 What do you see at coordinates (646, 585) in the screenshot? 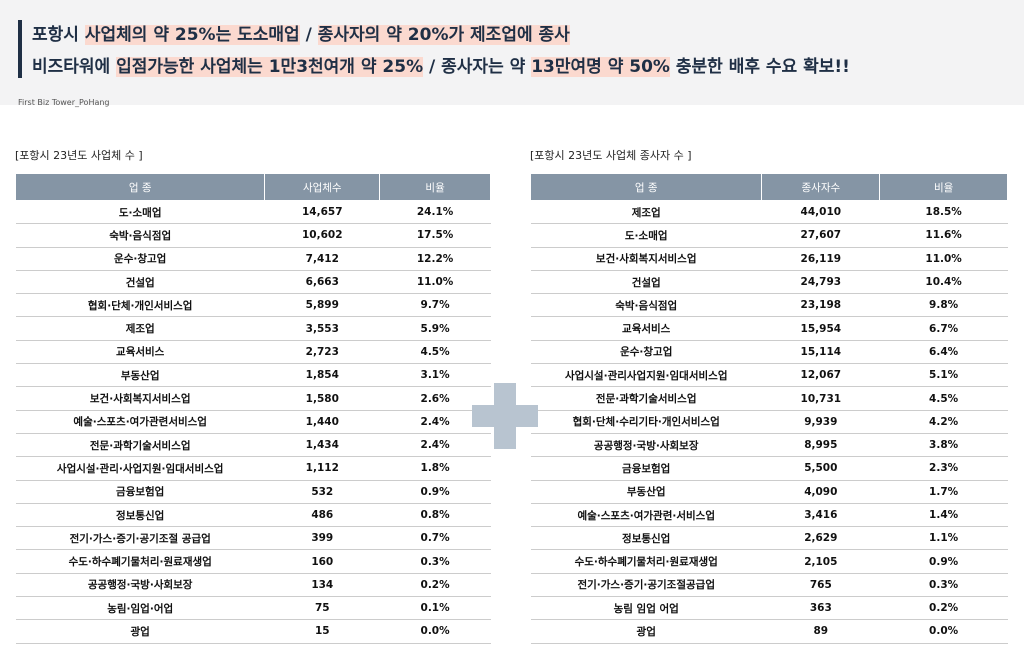
I see `cell: 전기·가스·증기·공기조절공급업` at bounding box center [646, 585].